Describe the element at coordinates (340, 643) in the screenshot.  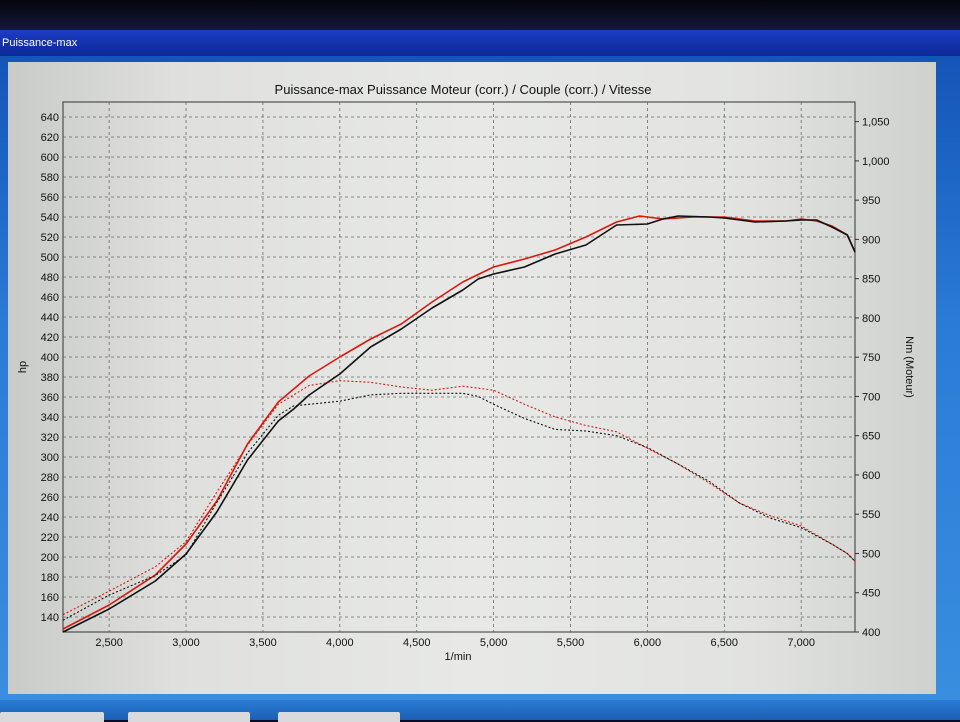
I see `x-tick-label: 4,000` at that location.